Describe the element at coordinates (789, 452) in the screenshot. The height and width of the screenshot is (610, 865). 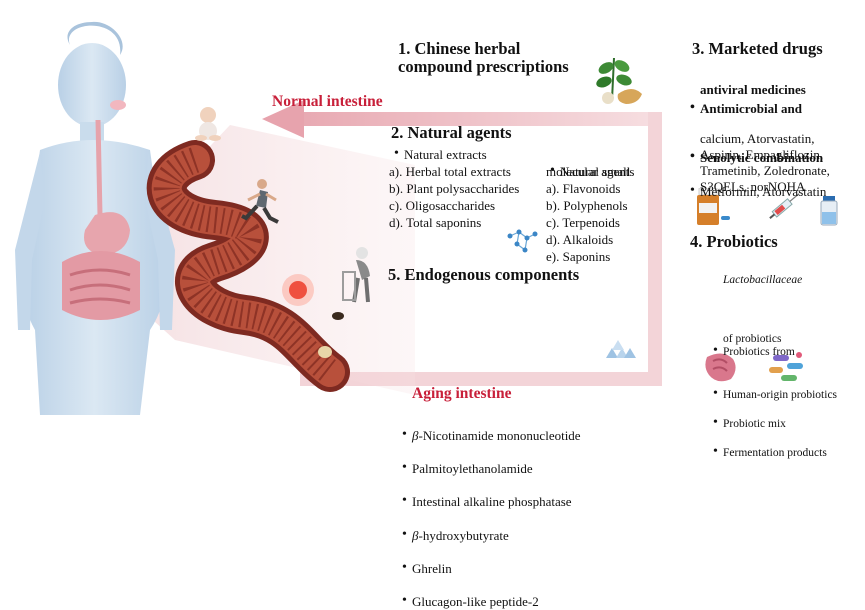
I see `section4-item4-line1: Fermentation products` at that location.